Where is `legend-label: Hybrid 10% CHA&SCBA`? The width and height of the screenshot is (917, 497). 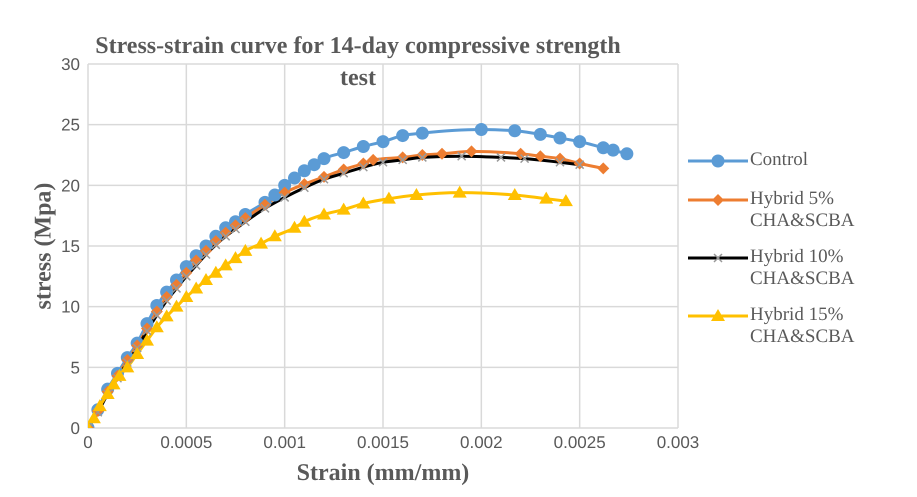
legend-label: Hybrid 10% CHA&SCBA is located at coordinates (803, 268).